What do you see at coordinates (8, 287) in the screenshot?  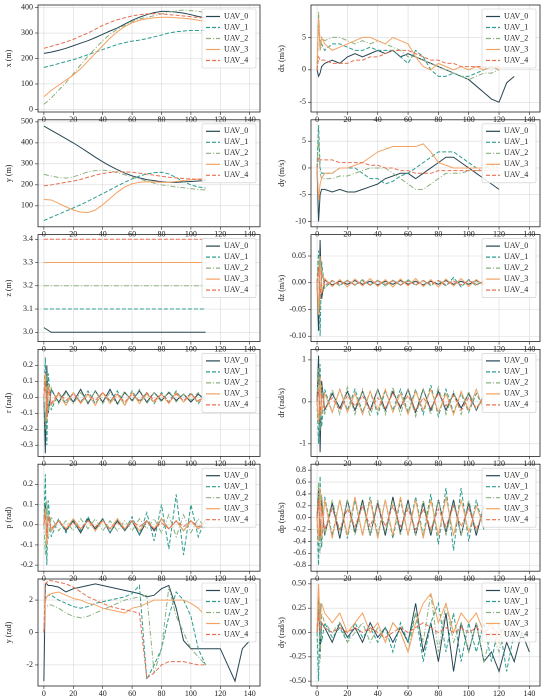 I see `y-axis-label: z (m)` at bounding box center [8, 287].